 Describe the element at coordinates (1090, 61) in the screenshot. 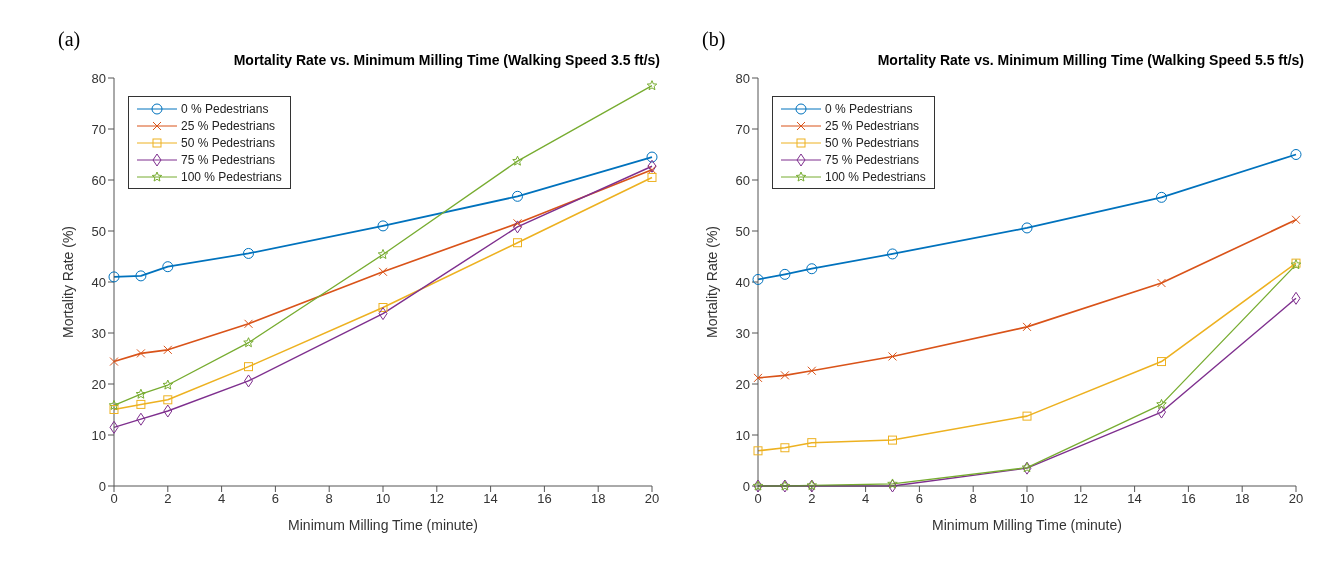

I see `chart-title: Mortality Rate vs. Minimum Milling Time (Walking Speed 5.5 ft/s)` at that location.